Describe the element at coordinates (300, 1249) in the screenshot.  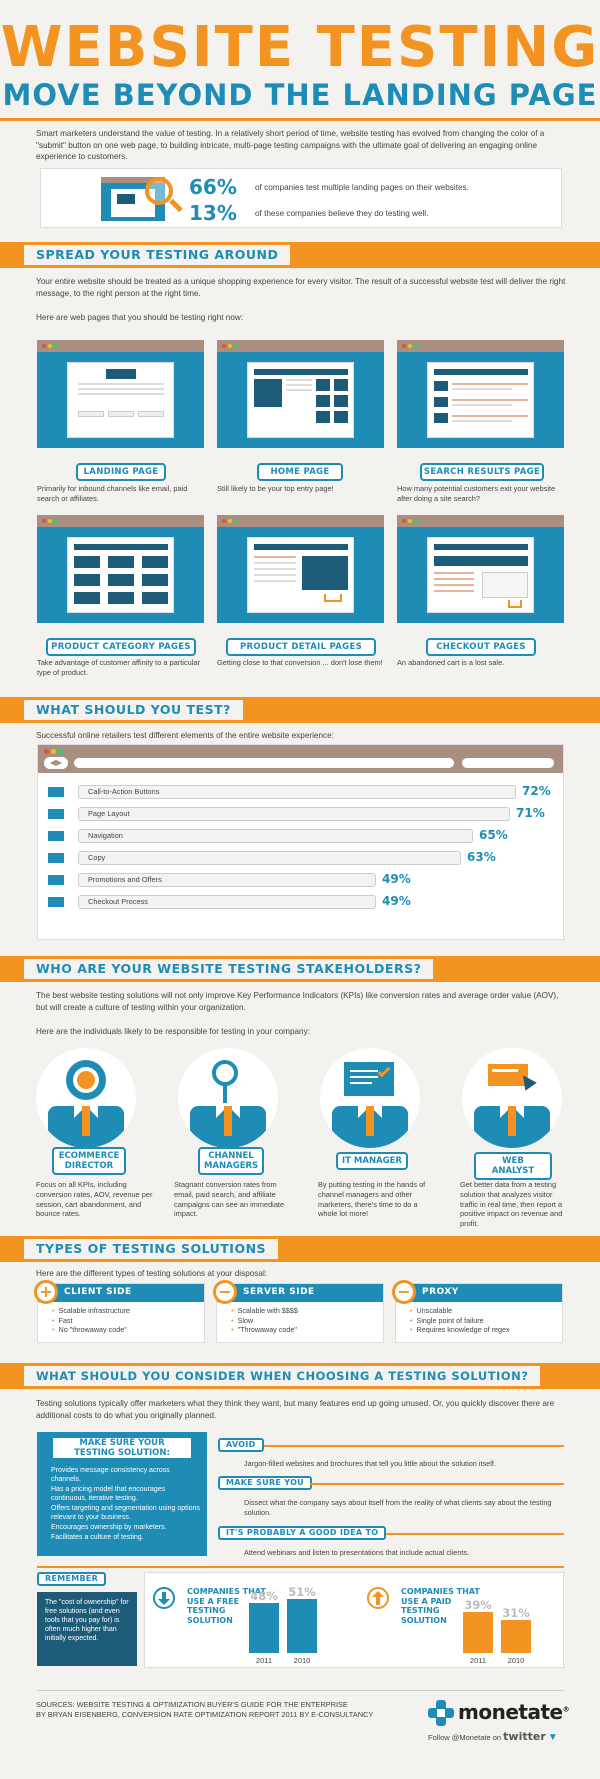
I see `section-banner-types: TYPES OF TESTING SOLUTIONS` at that location.